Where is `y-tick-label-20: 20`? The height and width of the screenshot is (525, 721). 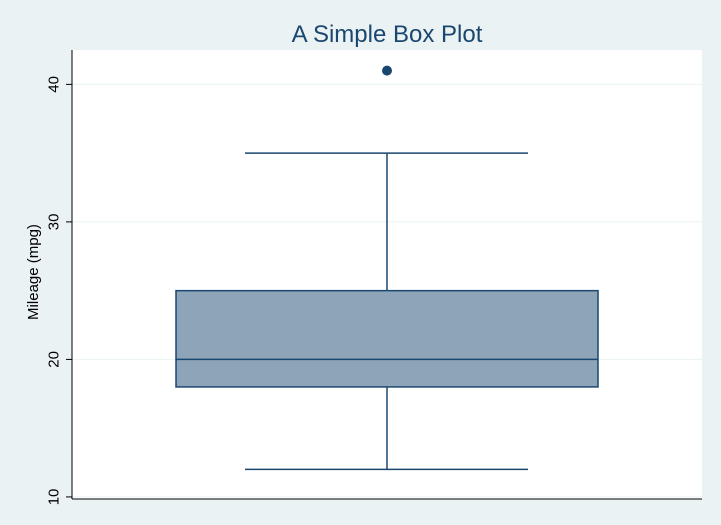
y-tick-label-20: 20 is located at coordinates (54, 359).